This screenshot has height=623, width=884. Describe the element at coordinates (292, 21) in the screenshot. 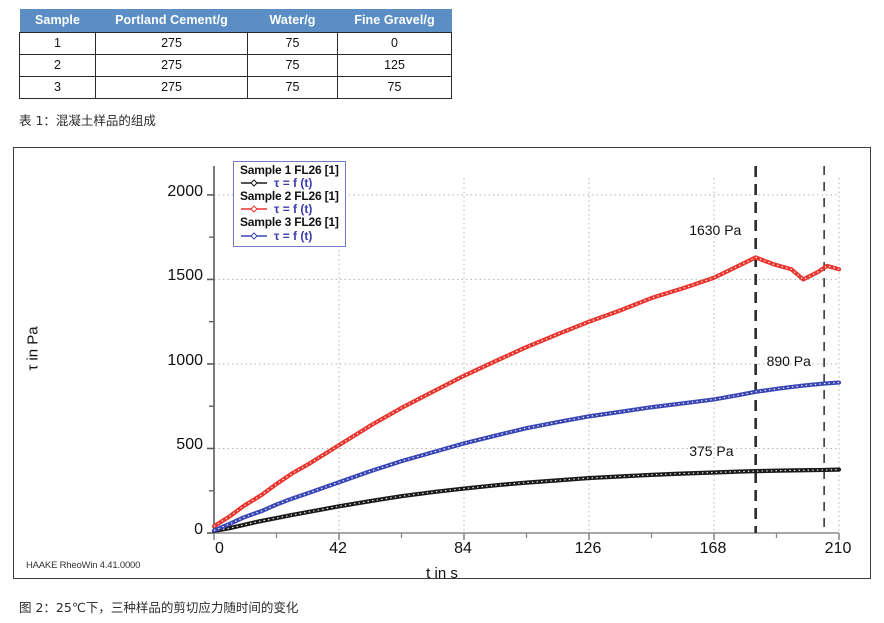

I see `table-header-cell-water: Water/g` at that location.